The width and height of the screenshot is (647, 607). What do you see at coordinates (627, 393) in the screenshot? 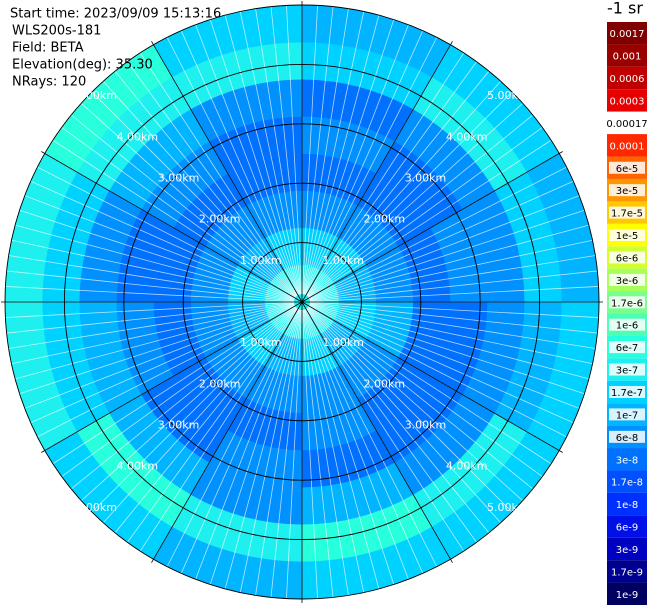
I see `colorbar-label: 1.7e-7` at bounding box center [627, 393].